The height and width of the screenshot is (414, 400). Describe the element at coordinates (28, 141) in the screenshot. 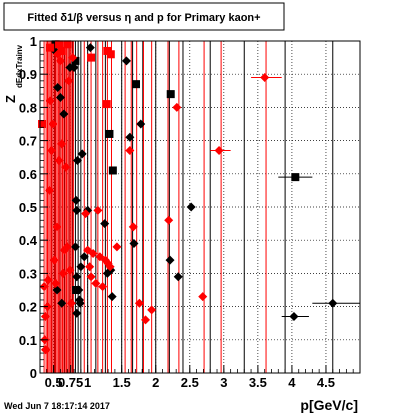

I see `y-tick-label: 0.7` at that location.